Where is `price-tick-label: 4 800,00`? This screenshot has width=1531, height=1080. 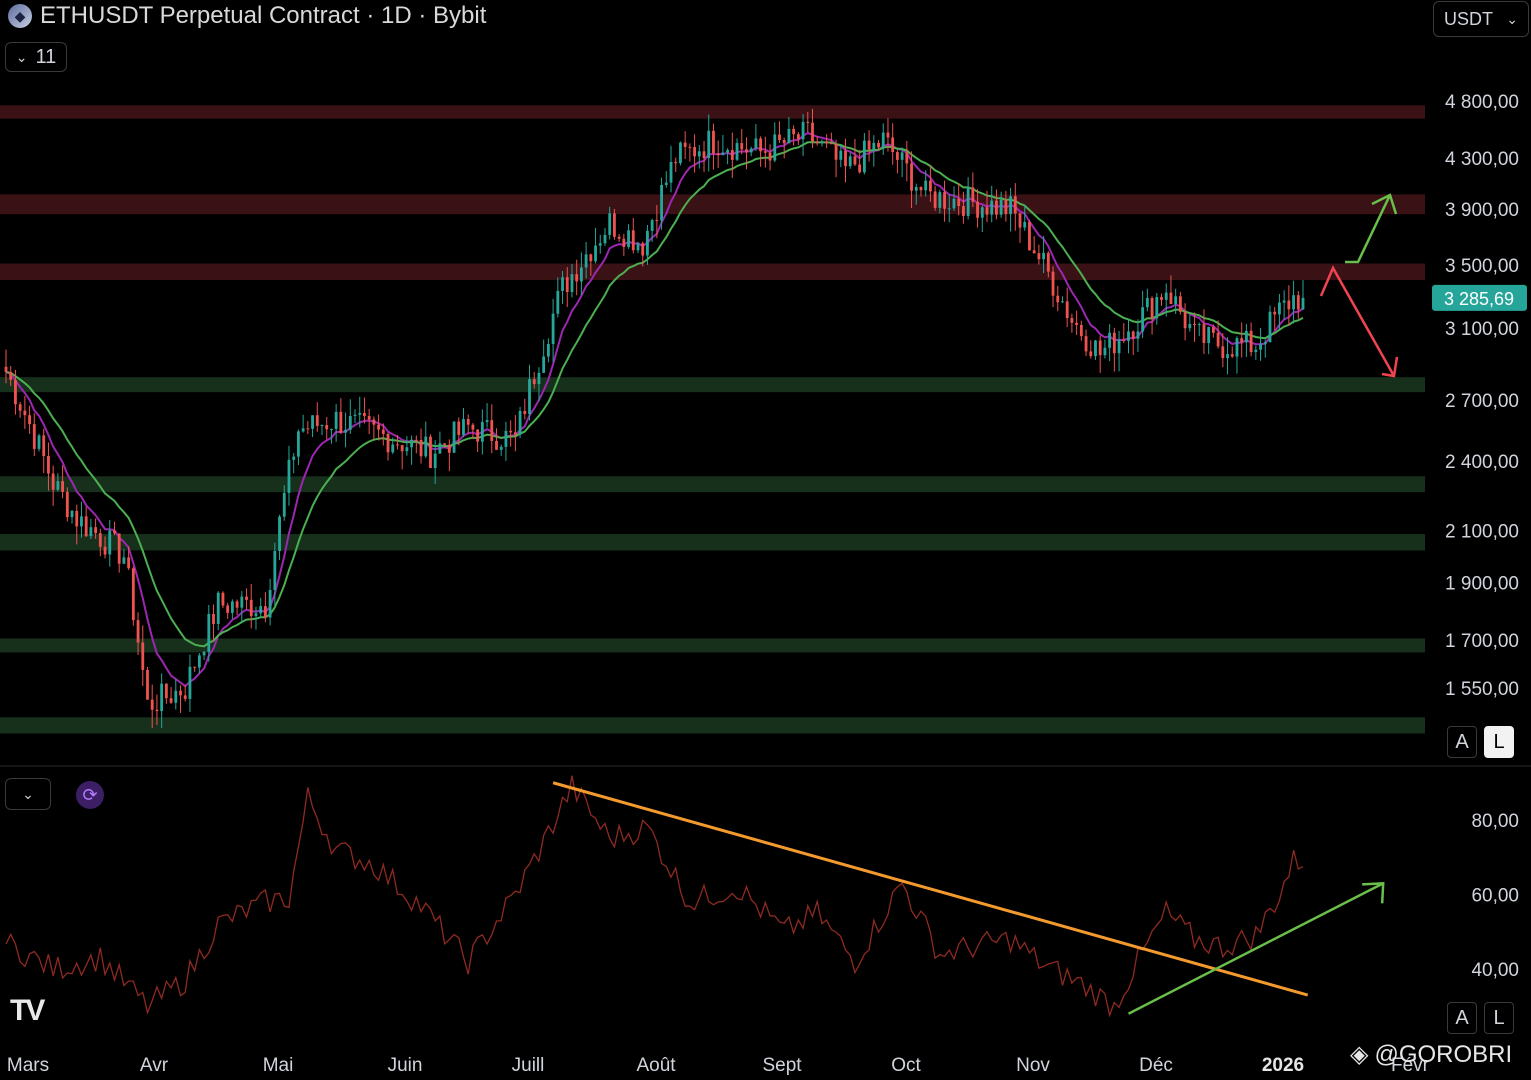 price-tick-label: 4 800,00 is located at coordinates (1482, 102).